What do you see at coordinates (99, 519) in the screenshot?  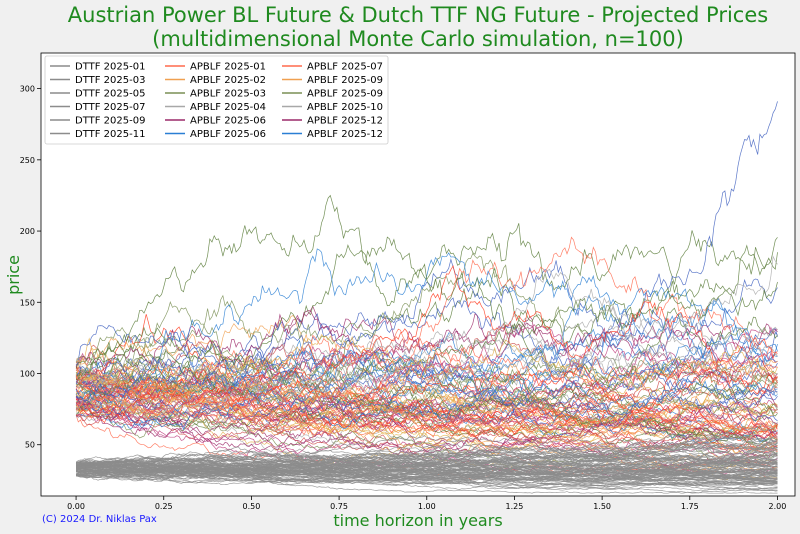 I see `copyright-note: (C) 2024 Dr. Niklas Pax` at bounding box center [99, 519].